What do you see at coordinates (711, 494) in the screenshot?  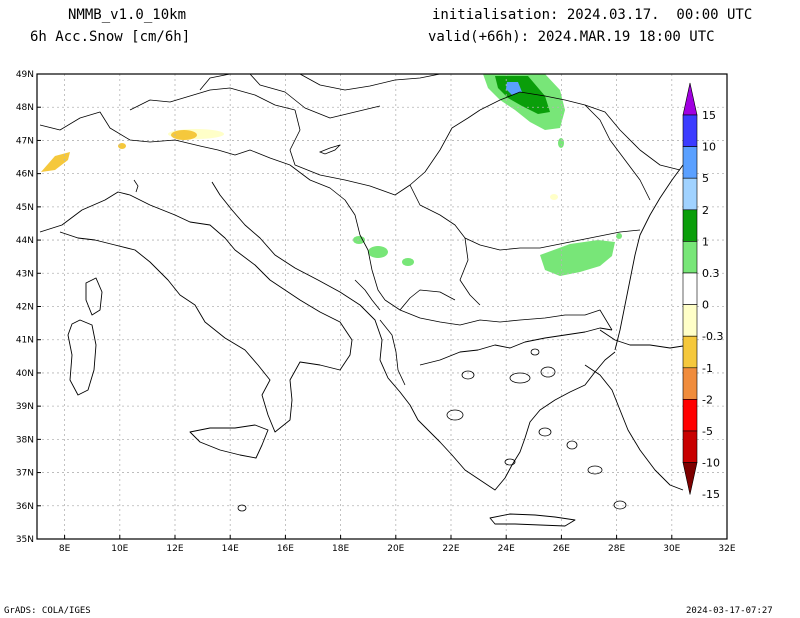 I see `colorbar-label: -15` at bounding box center [711, 494].